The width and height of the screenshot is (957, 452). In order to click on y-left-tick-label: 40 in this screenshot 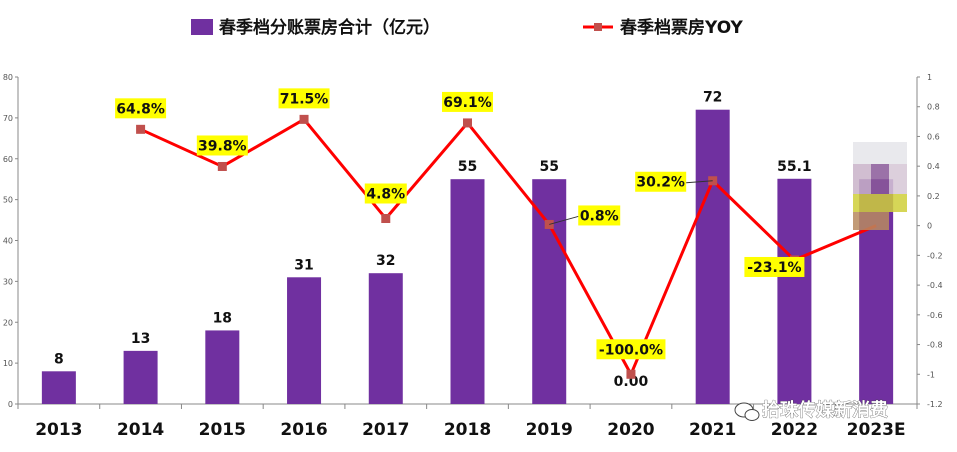, I will do `click(8, 241)`.